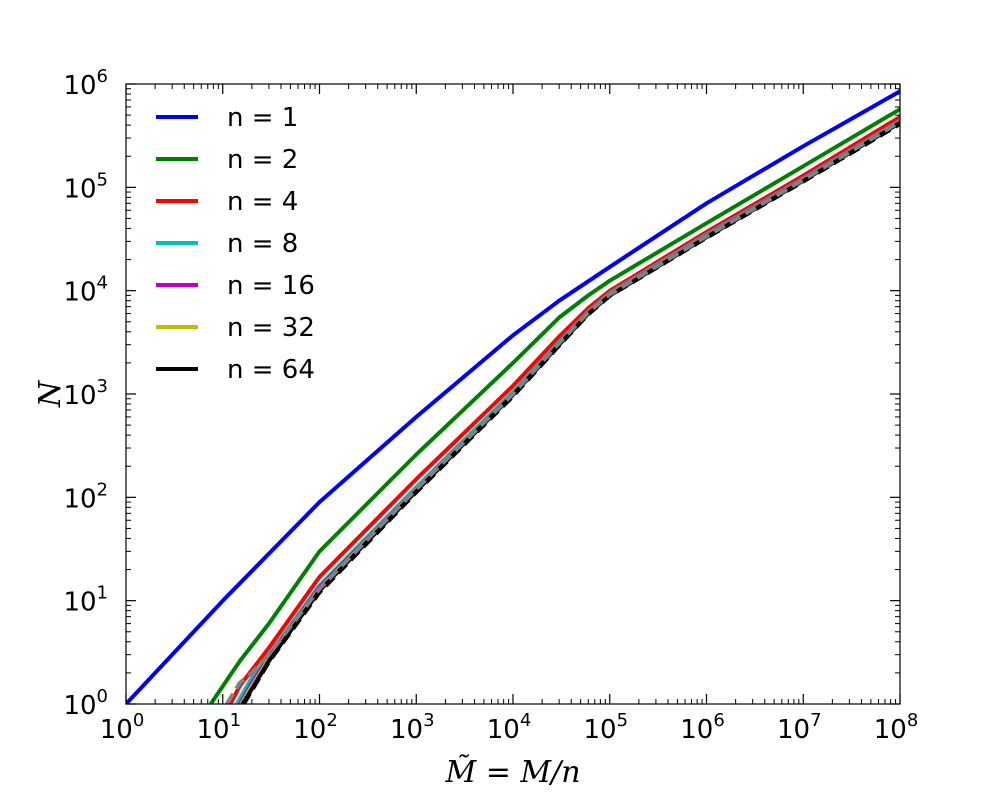 Image resolution: width=1000 pixels, height=800 pixels. Describe the element at coordinates (702, 727) in the screenshot. I see `x-tick-label: 10⁶` at that location.